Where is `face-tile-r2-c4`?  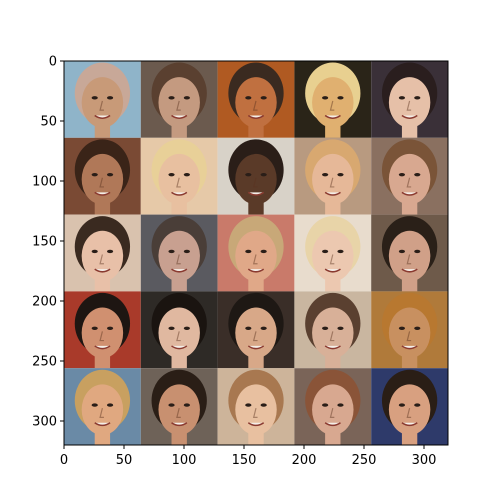 face-tile-r2-c4 is located at coordinates (409, 253).